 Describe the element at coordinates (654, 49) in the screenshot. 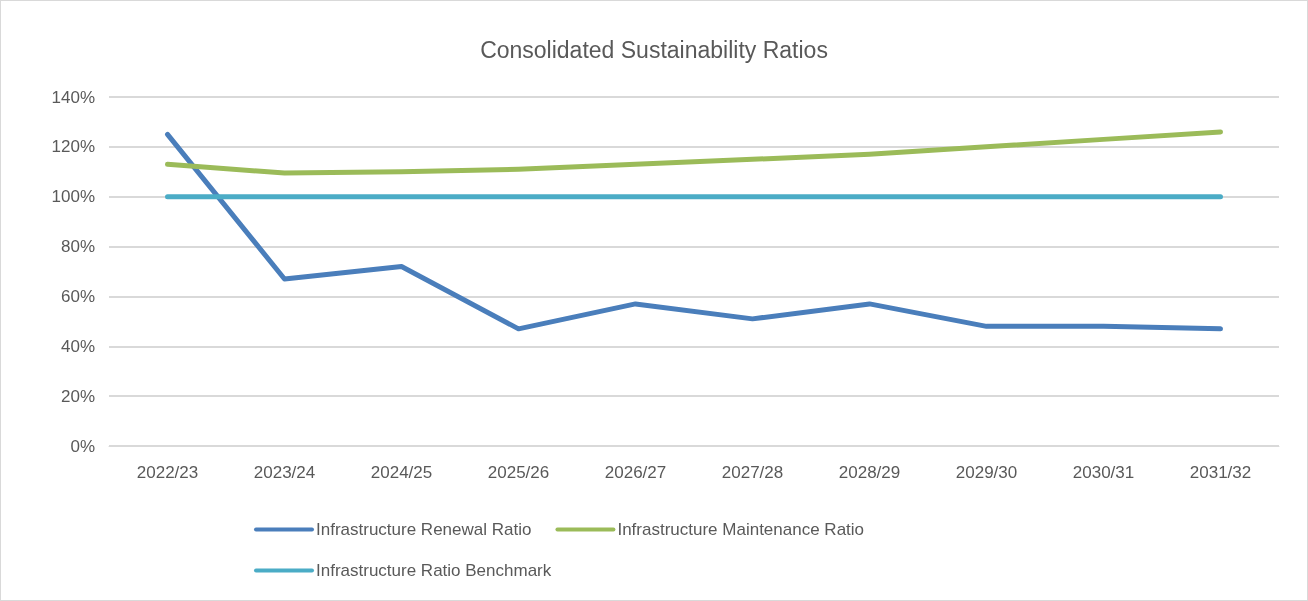

I see `chart-title: Consolidated Sustainability Ratios` at that location.